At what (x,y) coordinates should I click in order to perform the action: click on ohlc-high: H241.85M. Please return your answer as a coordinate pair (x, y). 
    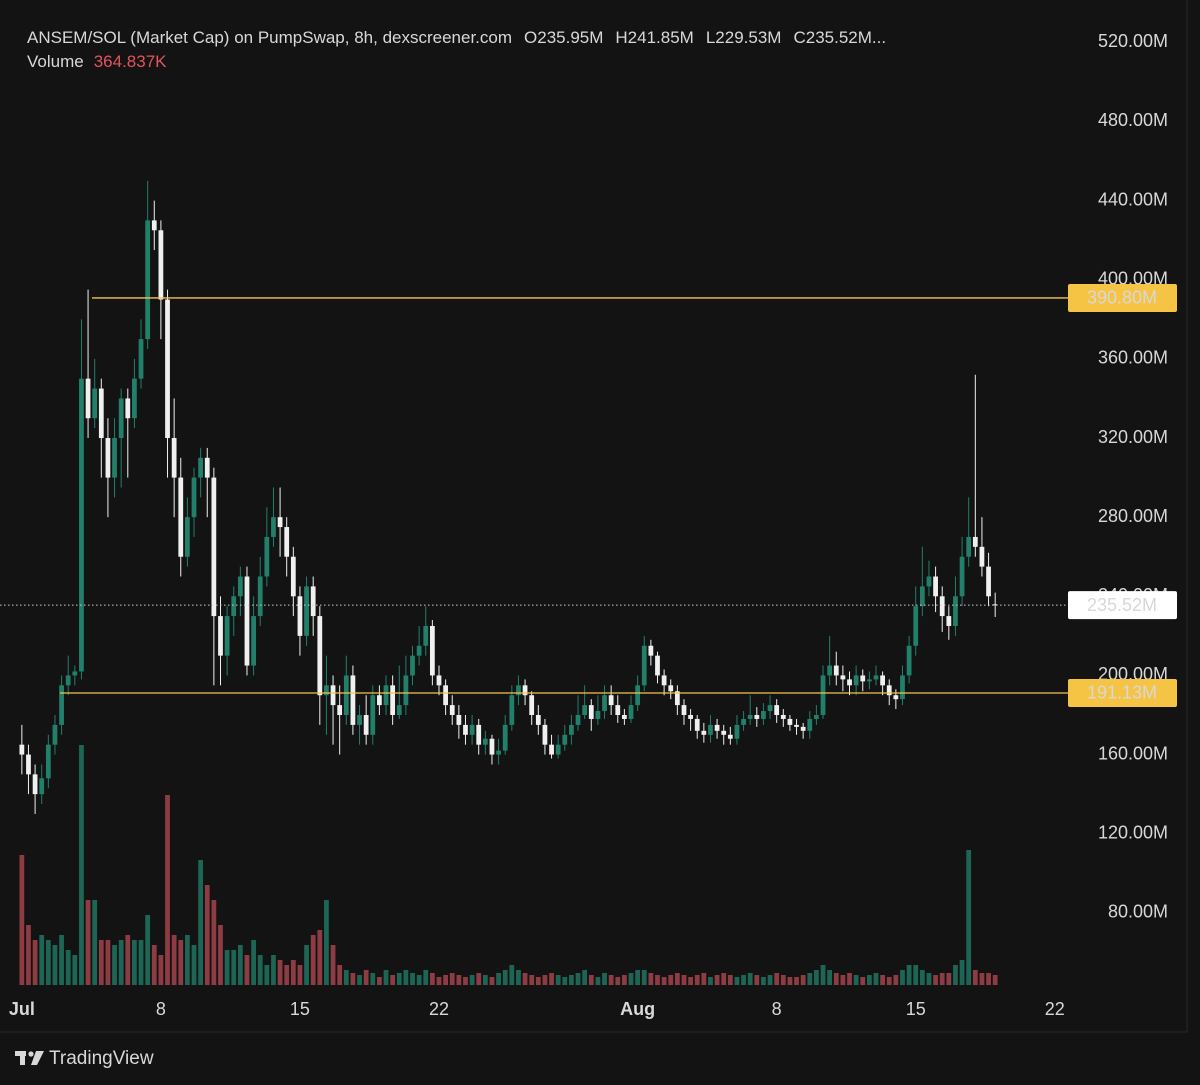
    Looking at the image, I should click on (654, 37).